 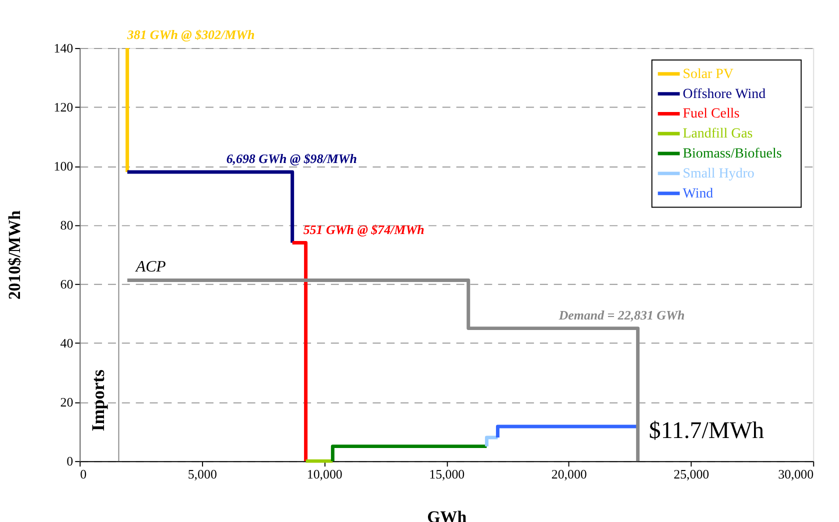 I want to click on y-tick-label: 40, so click(x=67, y=343).